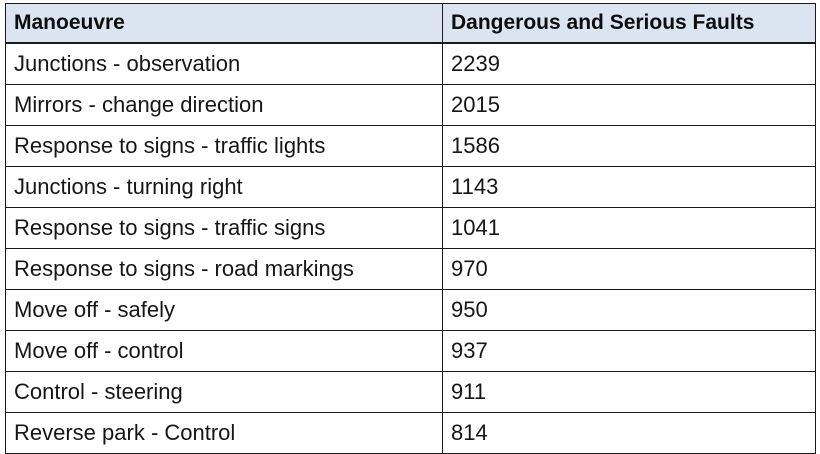 The height and width of the screenshot is (454, 820). I want to click on faults-cell: 2015, so click(629, 105).